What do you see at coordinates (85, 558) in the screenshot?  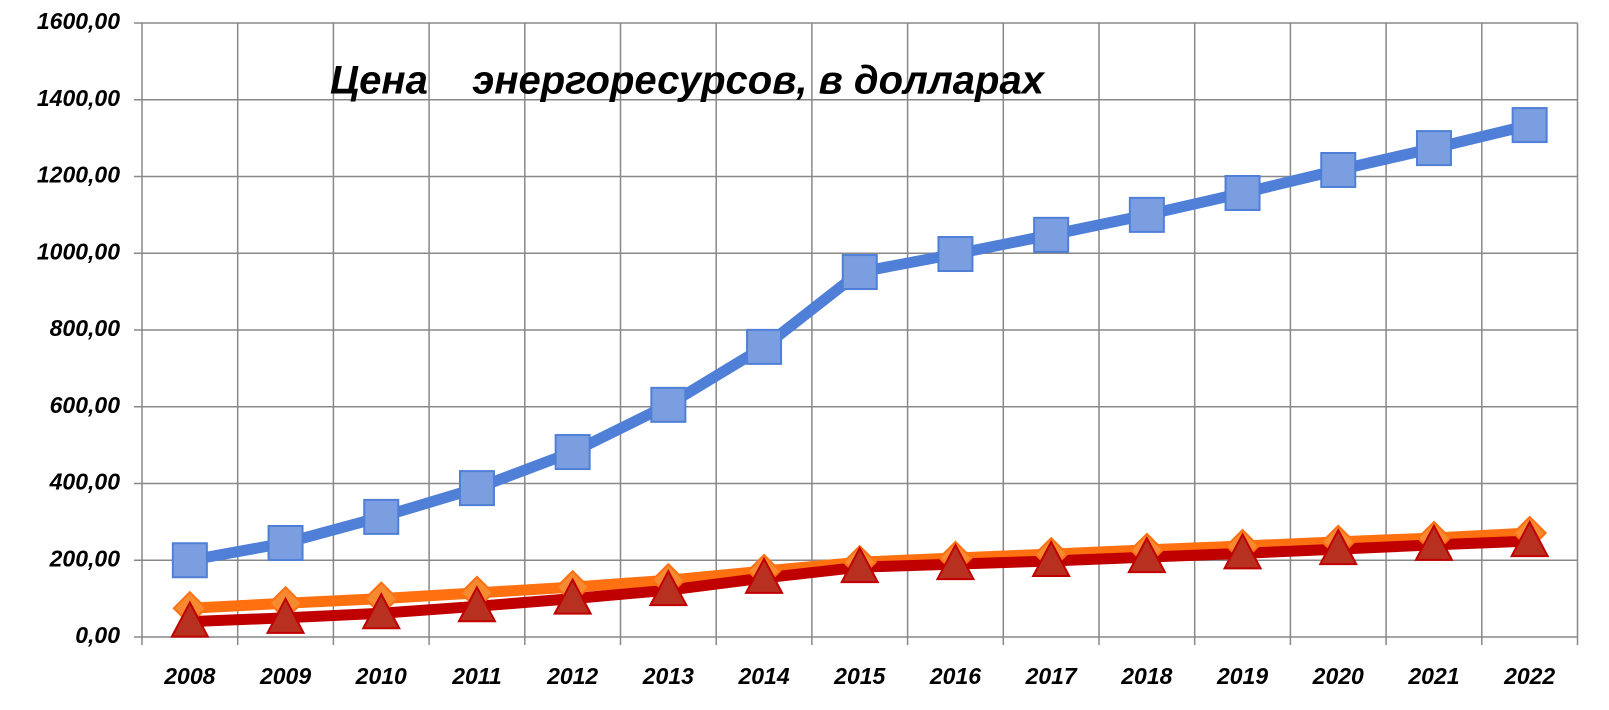 I see `y-tick-label: 200,00` at bounding box center [85, 558].